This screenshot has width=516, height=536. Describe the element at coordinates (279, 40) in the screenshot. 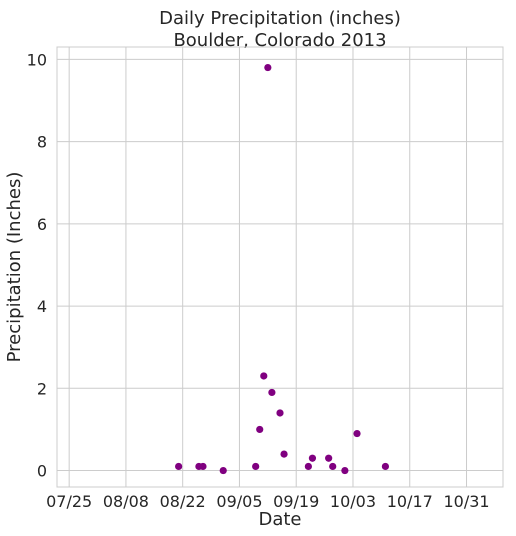

I see `chart-subtitle: Boulder, Colorado 2013` at that location.